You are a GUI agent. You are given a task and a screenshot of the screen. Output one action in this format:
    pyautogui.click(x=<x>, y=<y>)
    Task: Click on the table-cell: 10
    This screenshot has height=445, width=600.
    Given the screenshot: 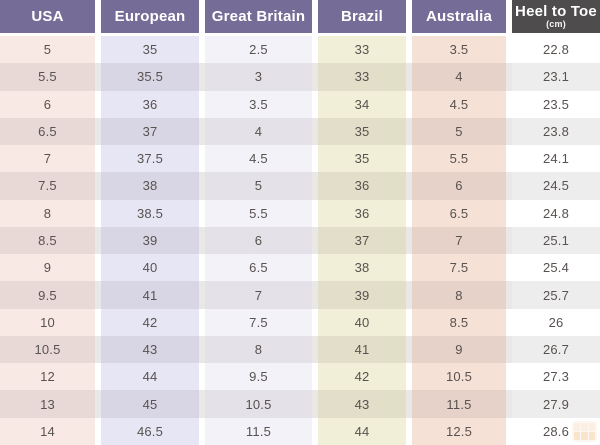 What is the action you would take?
    pyautogui.click(x=47, y=322)
    